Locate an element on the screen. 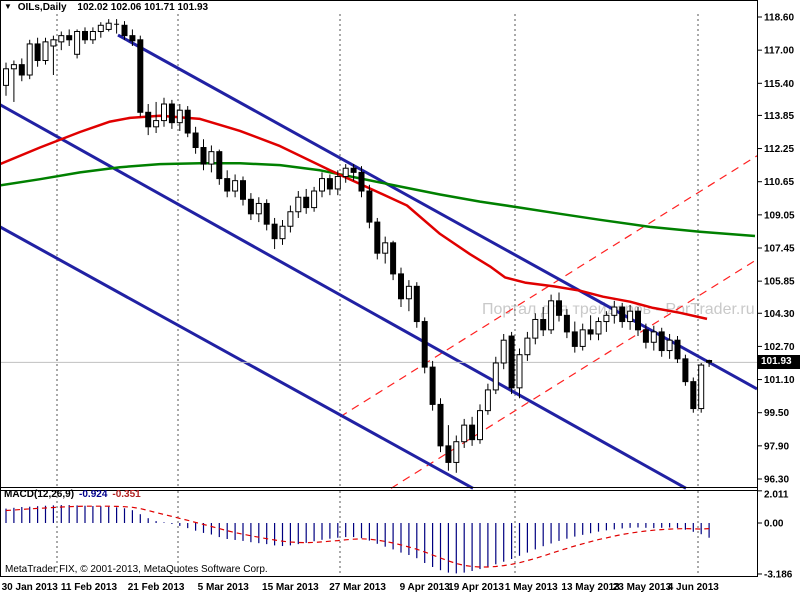 The image size is (800, 600). price-tick-label: 97.90 is located at coordinates (776, 446).